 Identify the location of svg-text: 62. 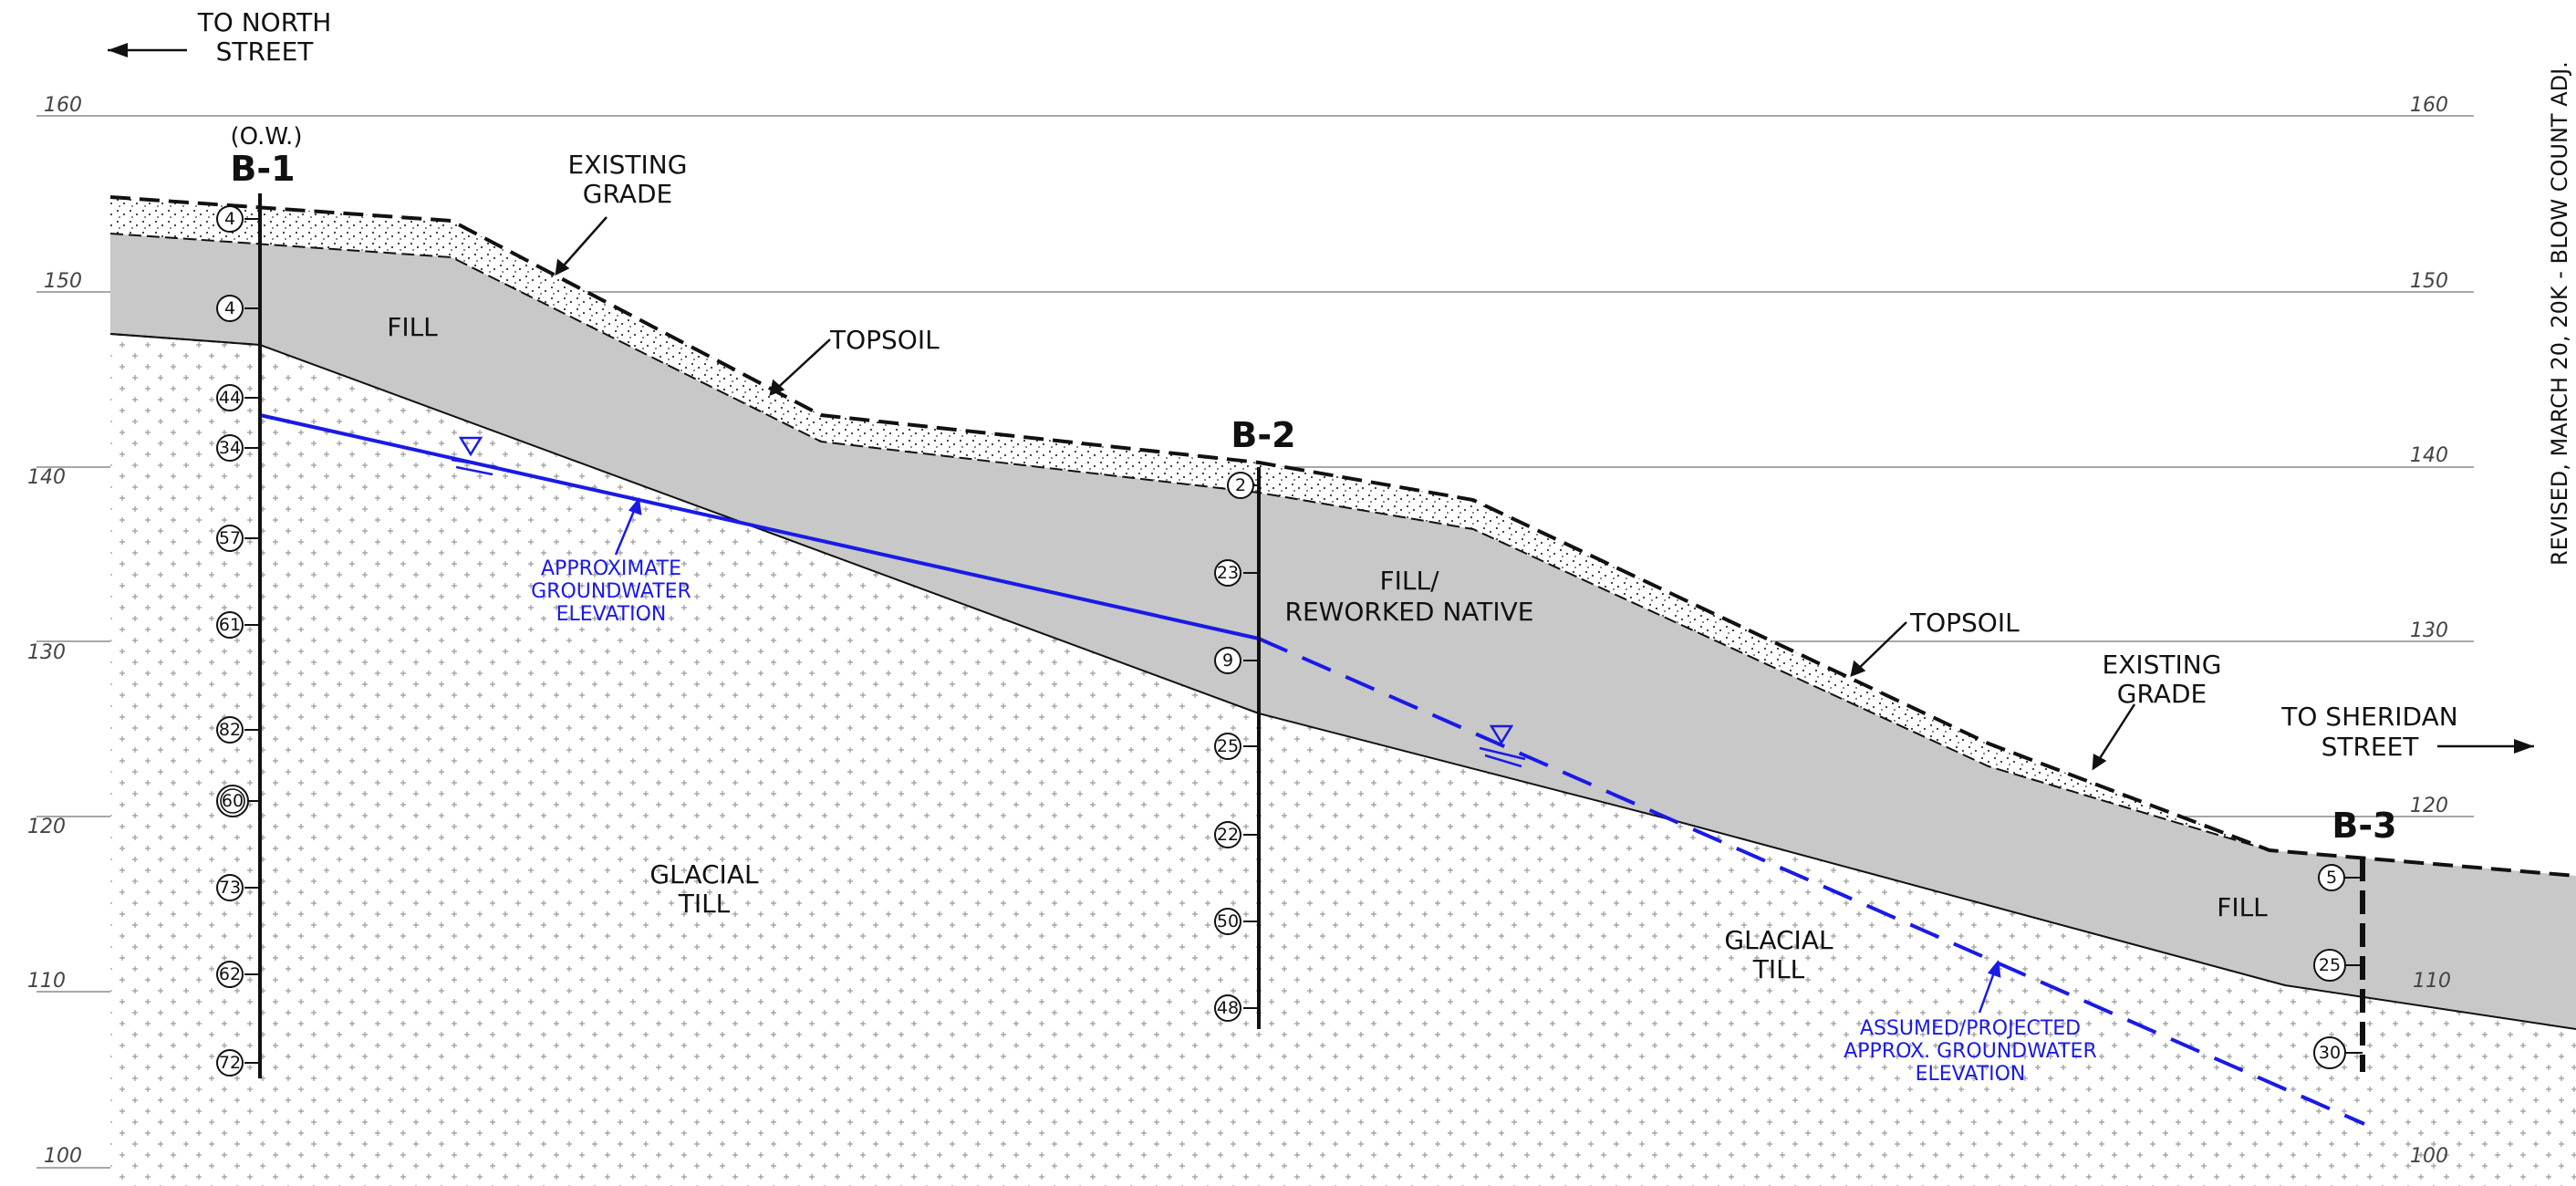
(230, 974).